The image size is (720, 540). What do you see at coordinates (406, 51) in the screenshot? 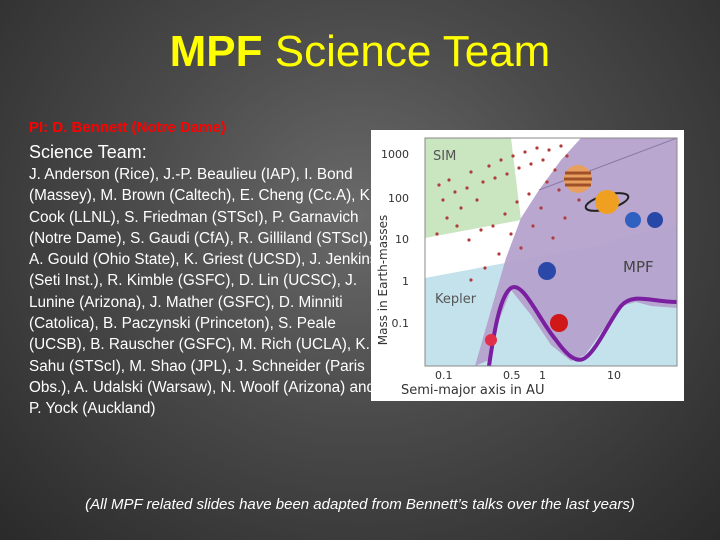
I see `title-rest: Science Team` at bounding box center [406, 51].